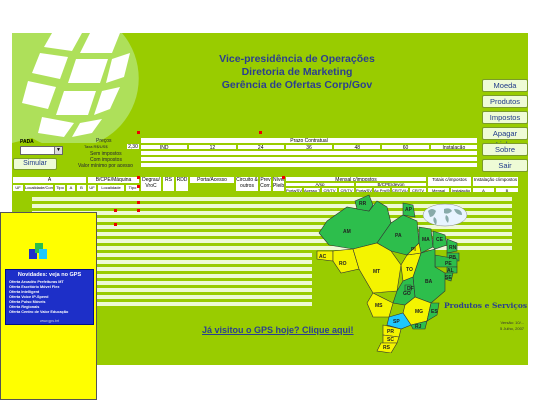 Image resolution: width=533 pixels, height=400 pixels. What do you see at coordinates (419, 312) in the screenshot?
I see `svg-text: MG` at bounding box center [419, 312].